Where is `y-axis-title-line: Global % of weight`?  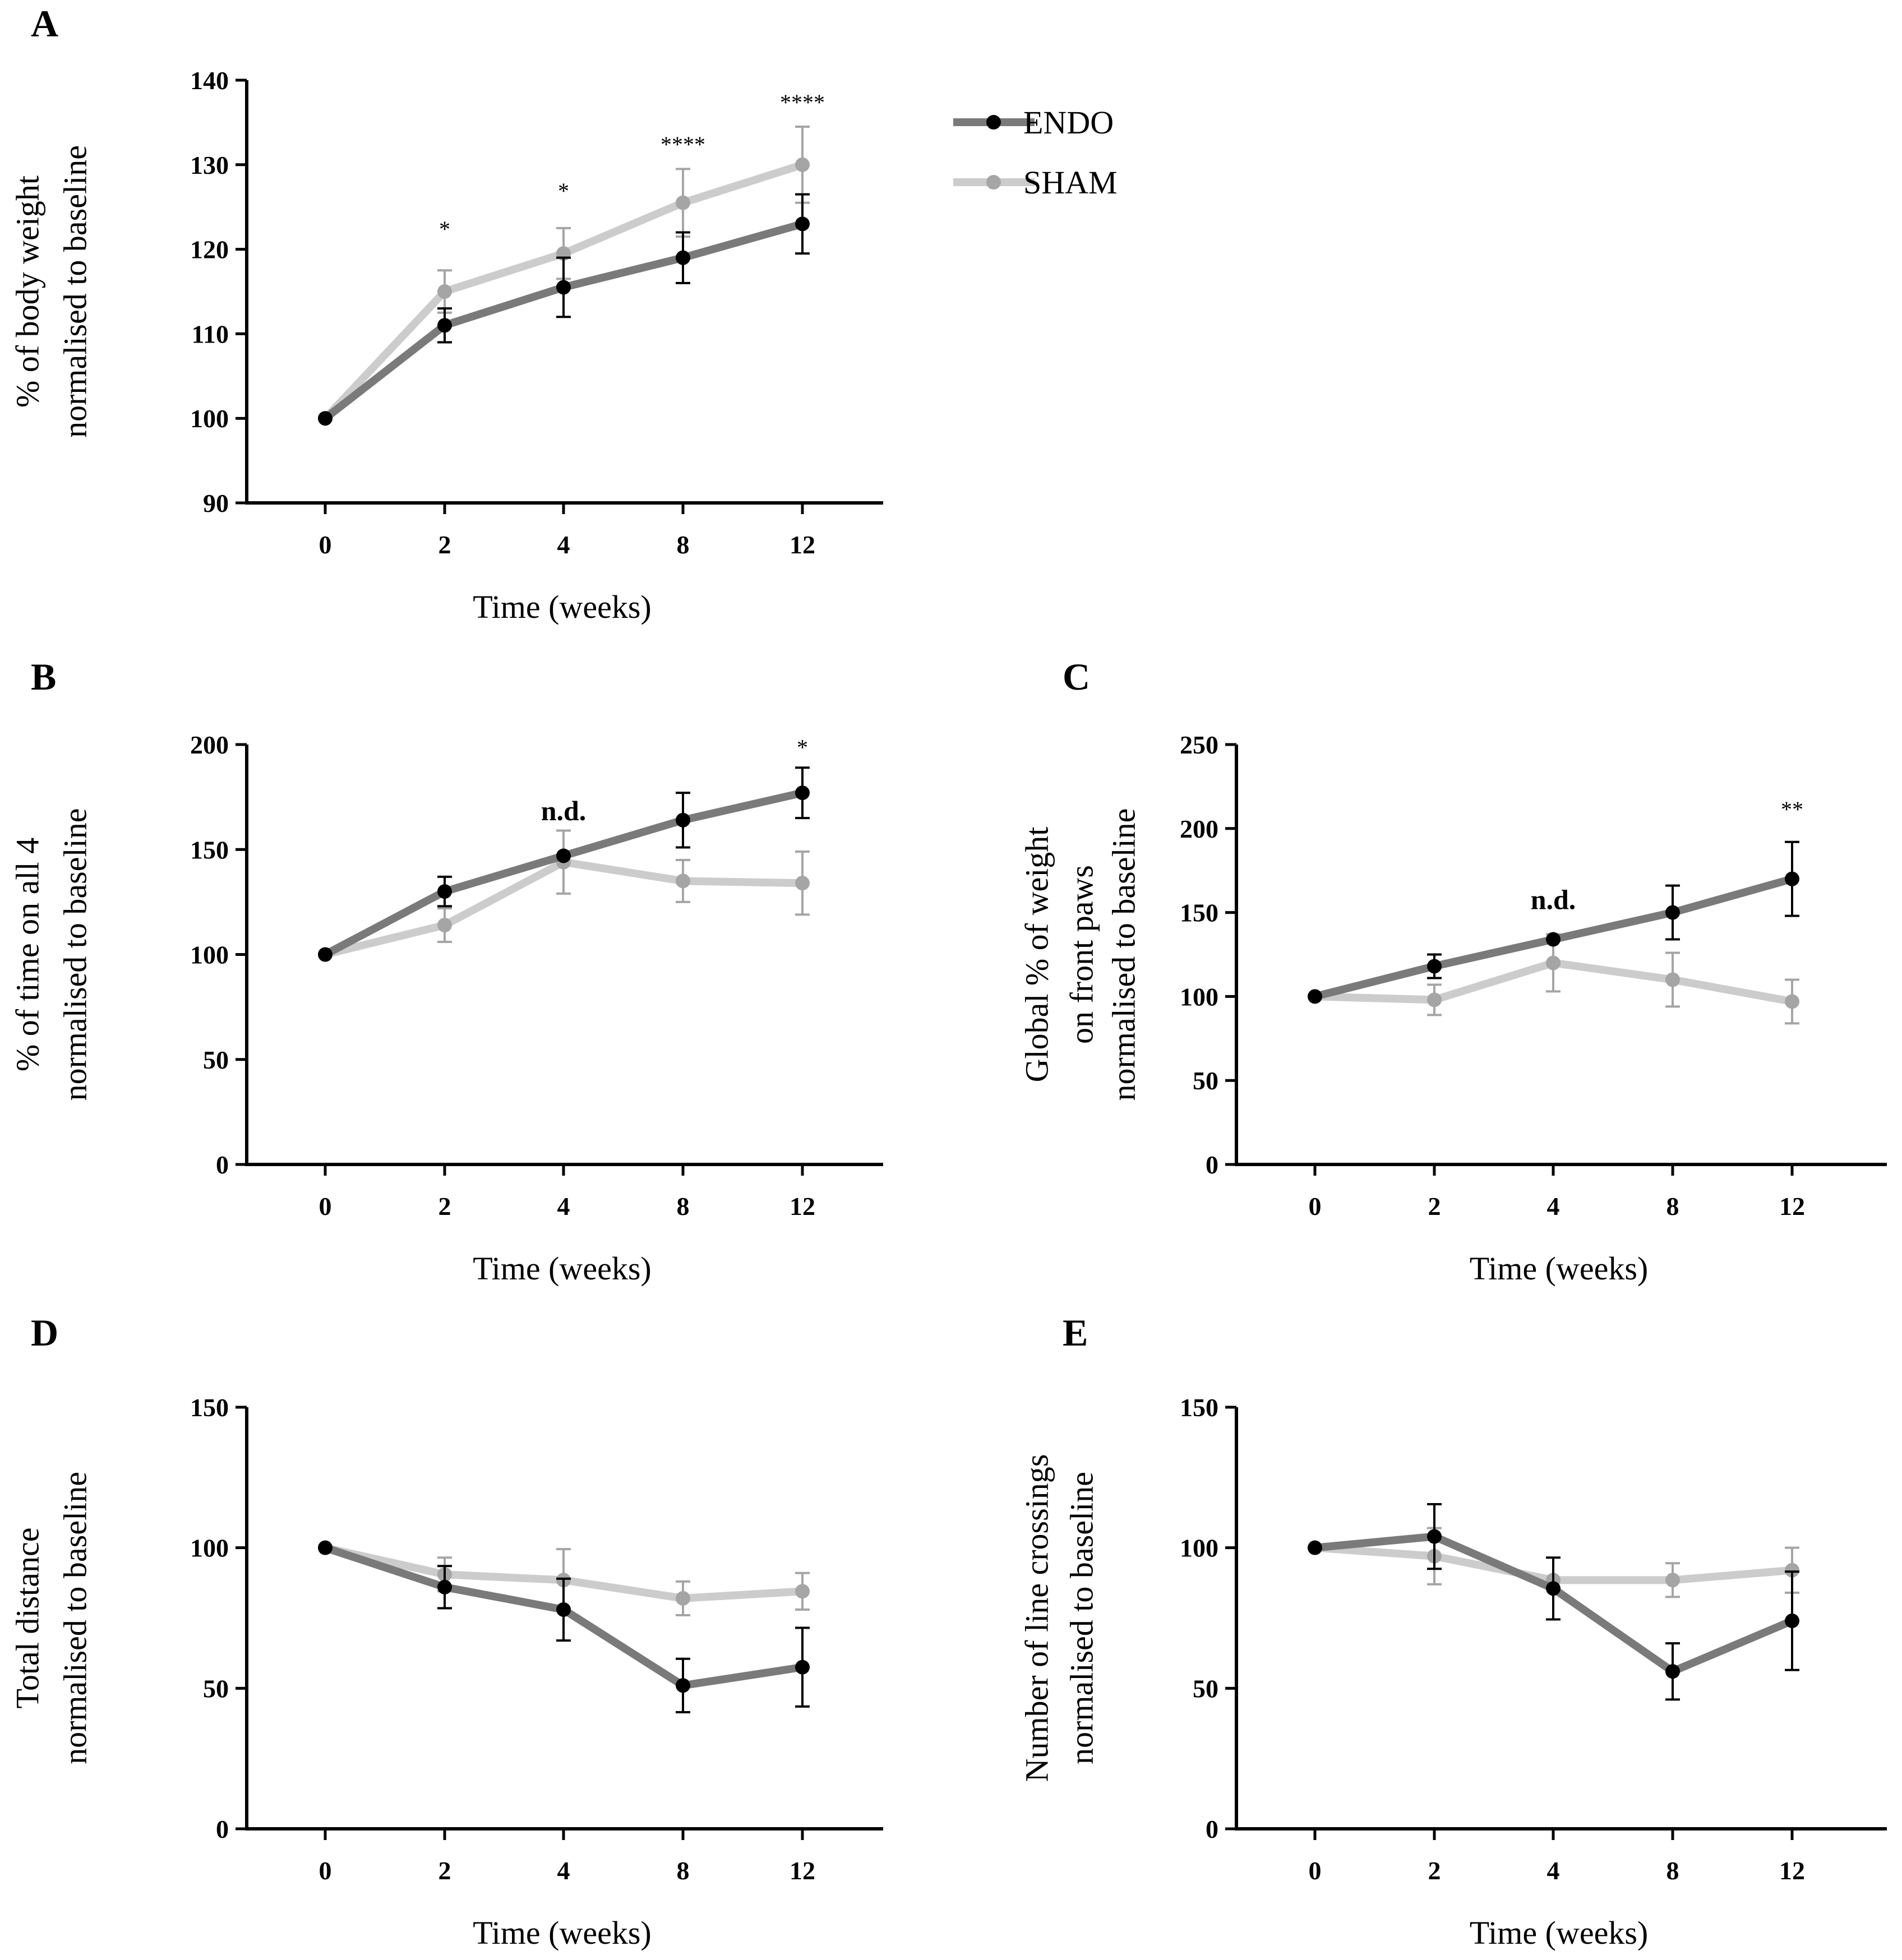 y-axis-title-line: Global % of weight is located at coordinates (1036, 955).